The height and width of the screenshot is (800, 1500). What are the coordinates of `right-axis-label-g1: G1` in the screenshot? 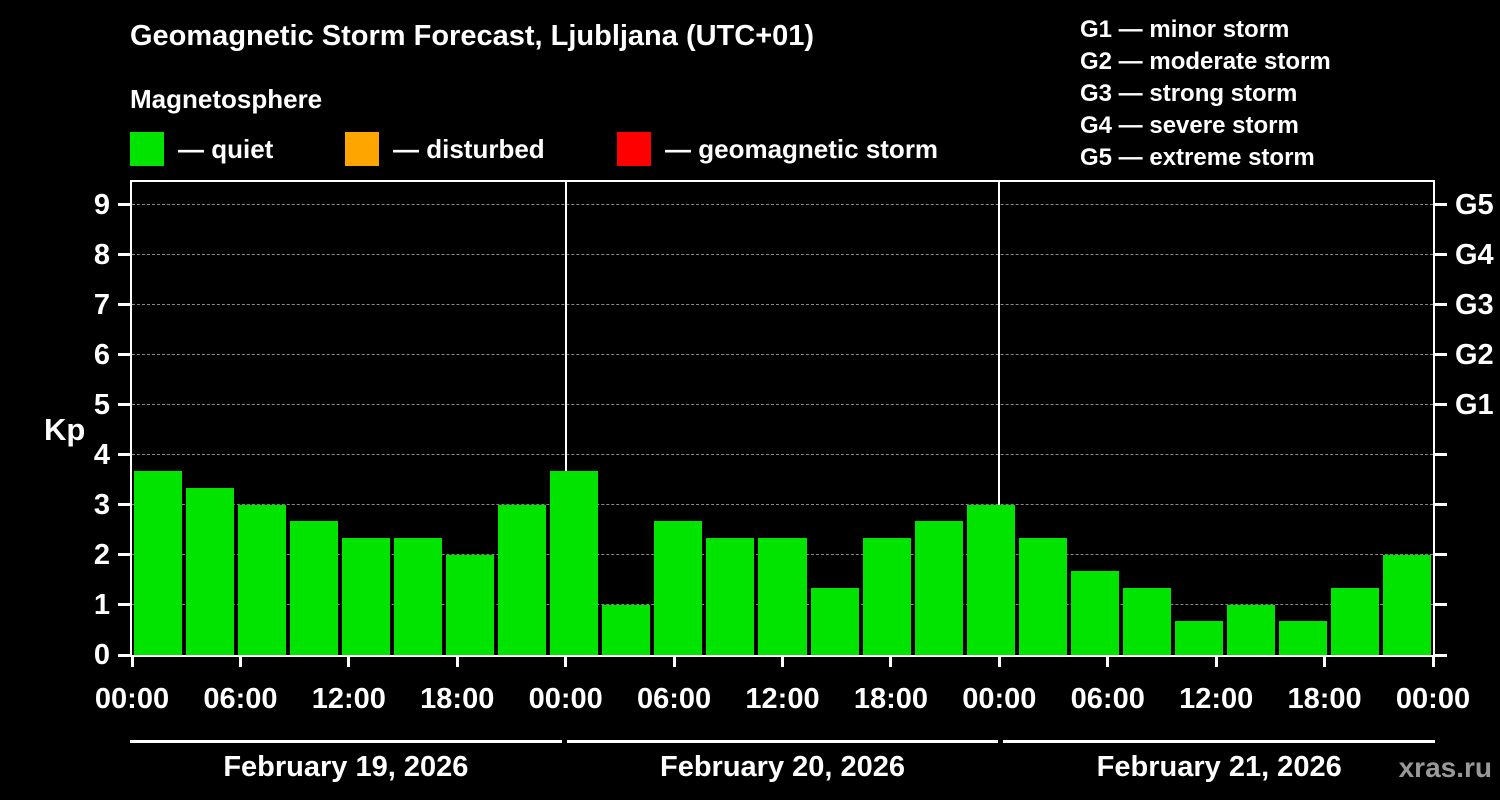 It's located at (1474, 404).